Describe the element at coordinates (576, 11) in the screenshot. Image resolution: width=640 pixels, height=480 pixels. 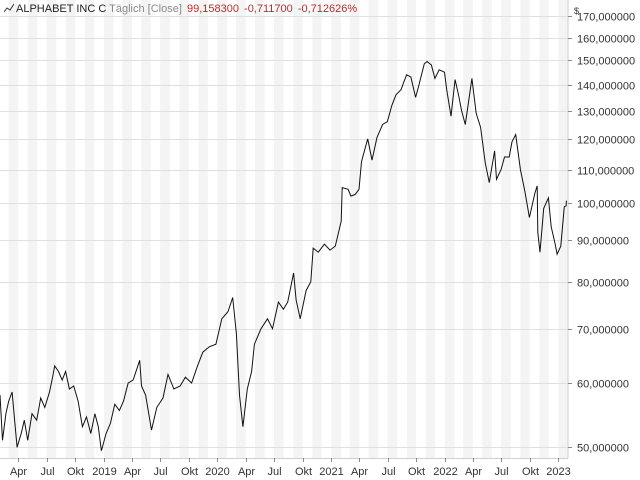
I see `y-axis-unit-label: $` at that location.